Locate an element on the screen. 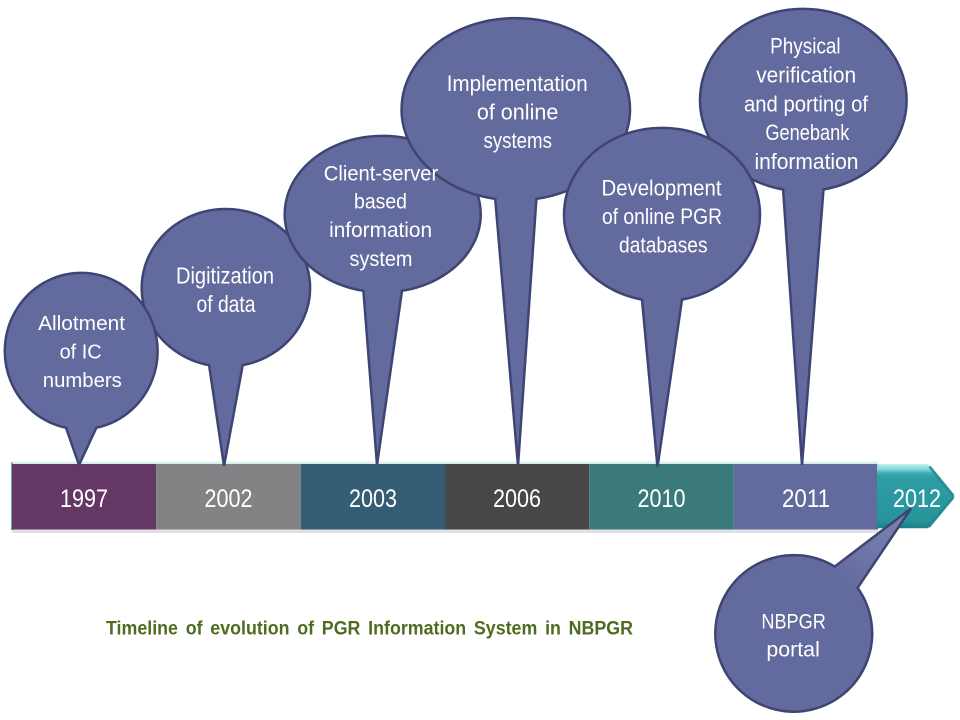 The image size is (960, 720). svg-text: based is located at coordinates (380, 202).